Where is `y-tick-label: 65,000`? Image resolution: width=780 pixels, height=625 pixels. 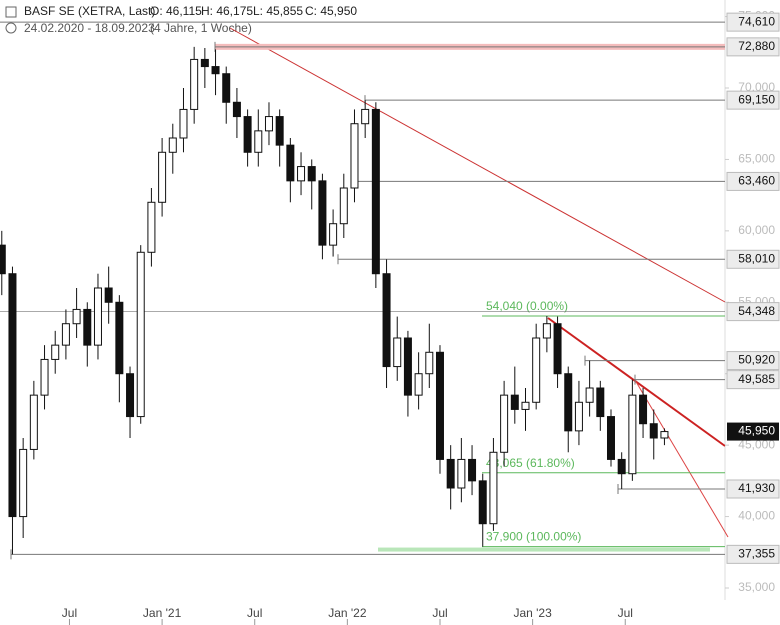
y-tick-label: 65,000 is located at coordinates (756, 159).